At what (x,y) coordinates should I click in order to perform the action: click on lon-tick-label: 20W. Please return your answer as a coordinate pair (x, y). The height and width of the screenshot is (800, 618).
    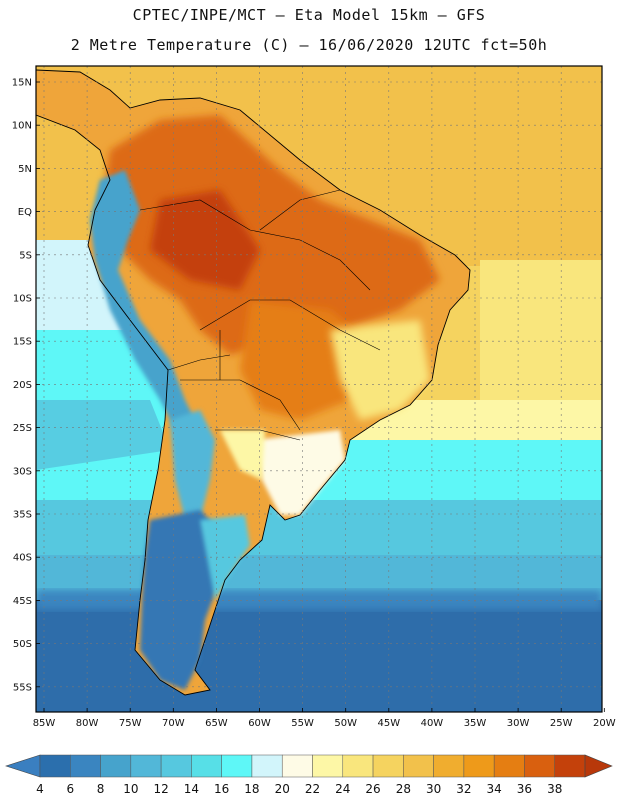
    Looking at the image, I should click on (604, 723).